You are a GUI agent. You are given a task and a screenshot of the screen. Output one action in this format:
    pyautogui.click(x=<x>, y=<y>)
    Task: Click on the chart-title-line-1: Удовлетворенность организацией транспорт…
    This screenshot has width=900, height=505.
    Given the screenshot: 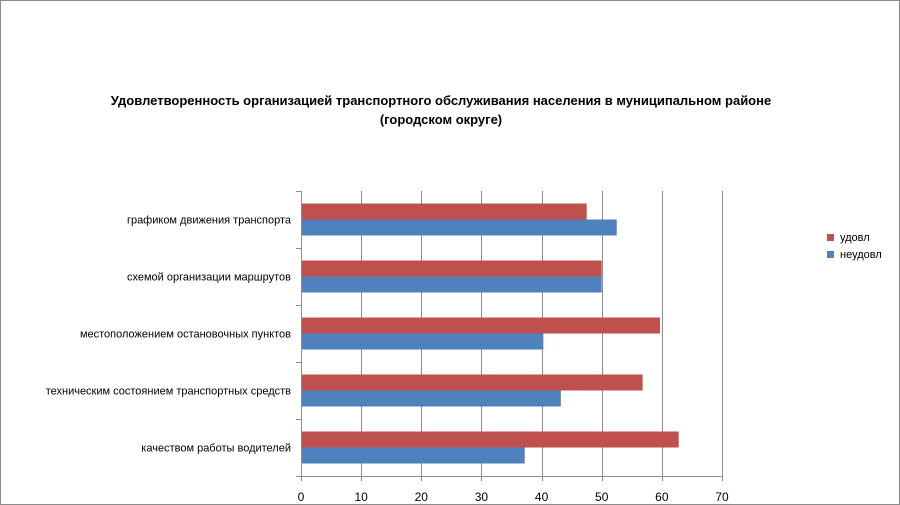 What is the action you would take?
    pyautogui.click(x=441, y=100)
    